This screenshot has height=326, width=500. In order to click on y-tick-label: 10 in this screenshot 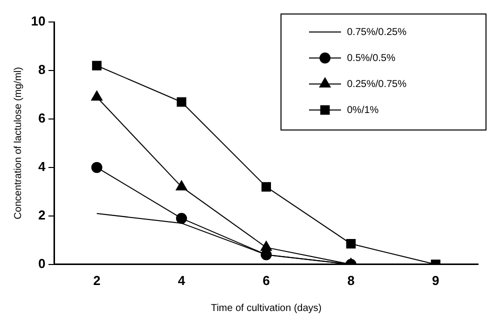, I will do `click(38, 21)`.